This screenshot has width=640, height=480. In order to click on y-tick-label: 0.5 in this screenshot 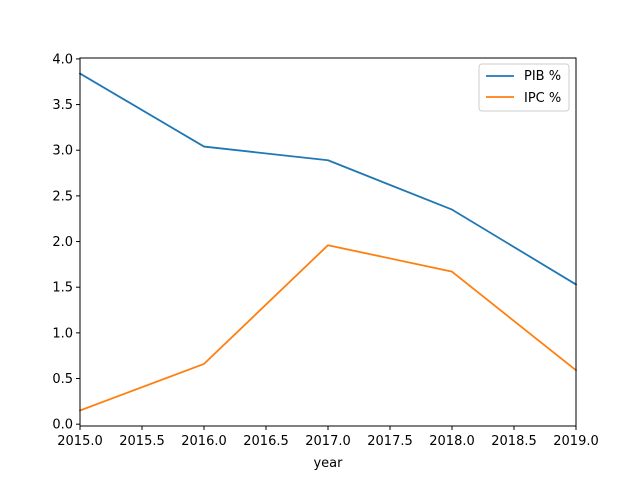, I will do `click(62, 379)`.